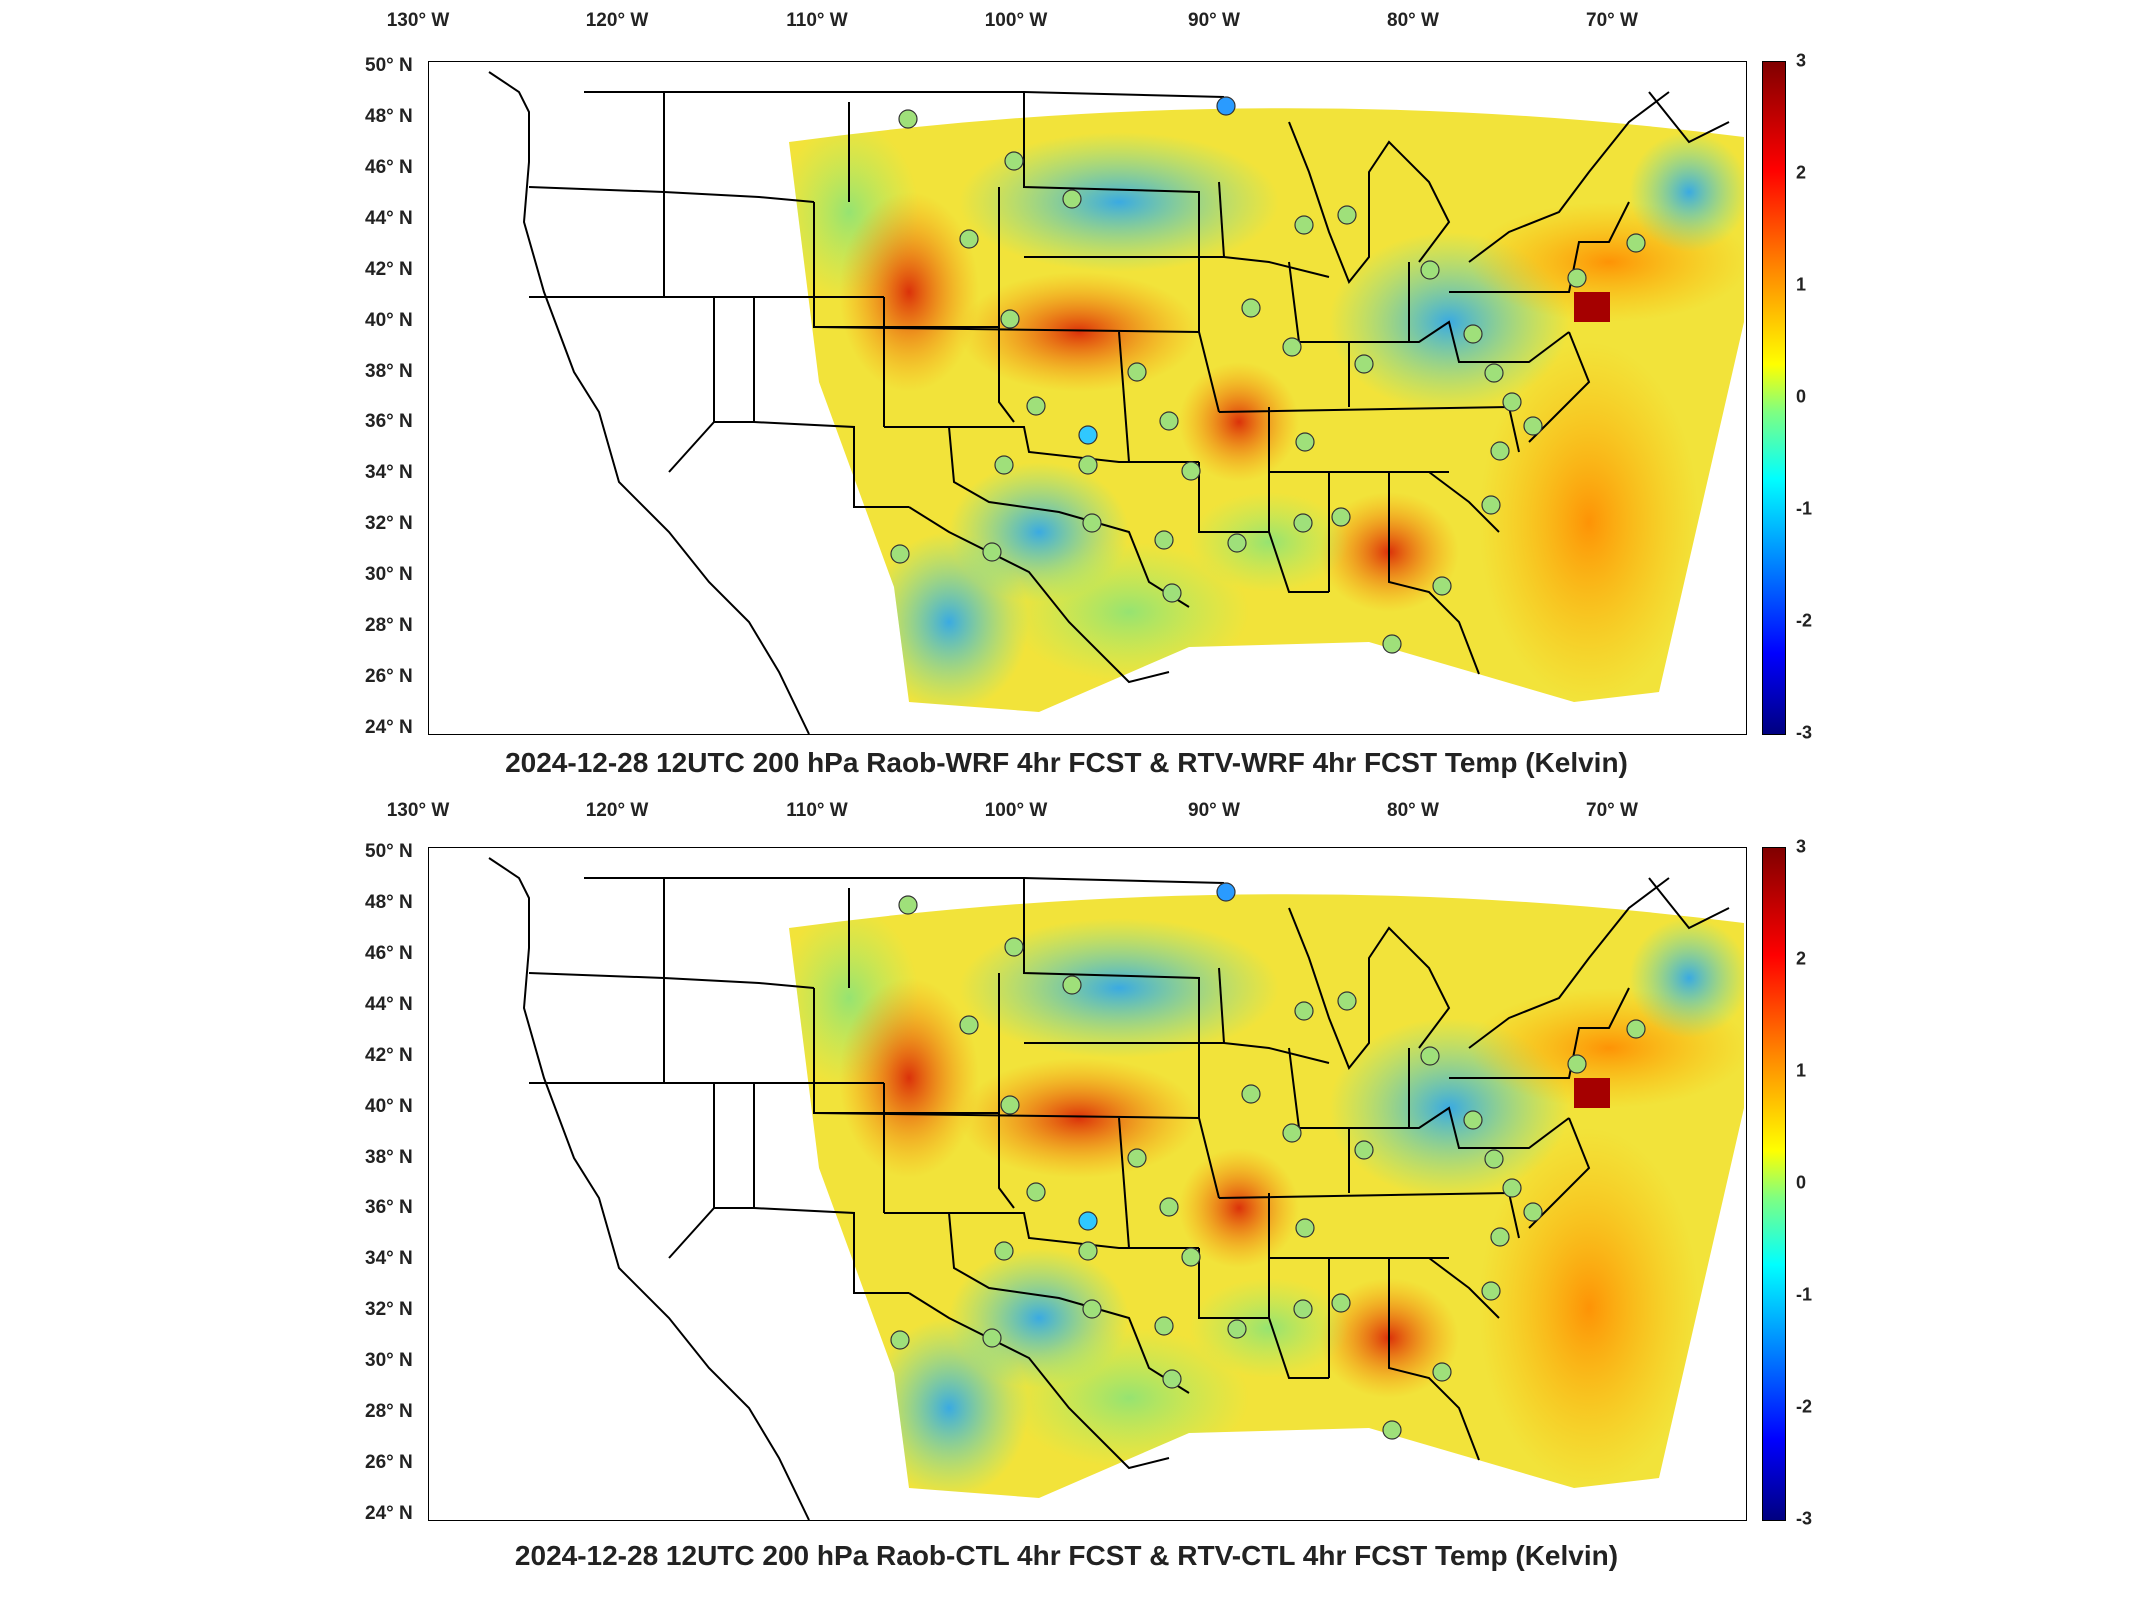  Describe the element at coordinates (389, 320) in the screenshot. I see `latitude-label: 40° N` at that location.